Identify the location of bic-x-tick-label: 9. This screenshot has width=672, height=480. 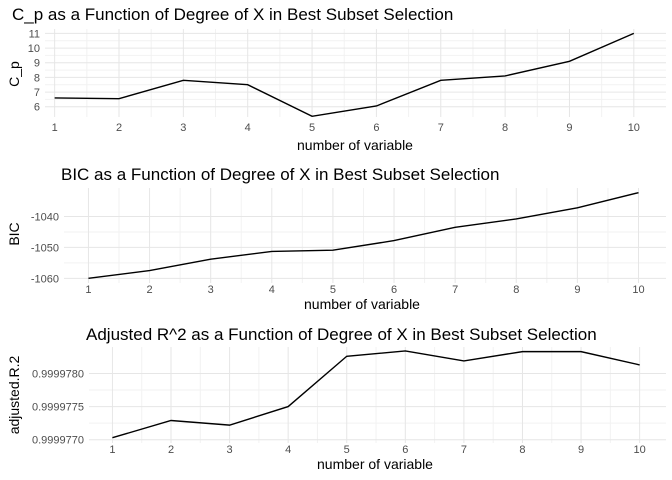
(577, 290).